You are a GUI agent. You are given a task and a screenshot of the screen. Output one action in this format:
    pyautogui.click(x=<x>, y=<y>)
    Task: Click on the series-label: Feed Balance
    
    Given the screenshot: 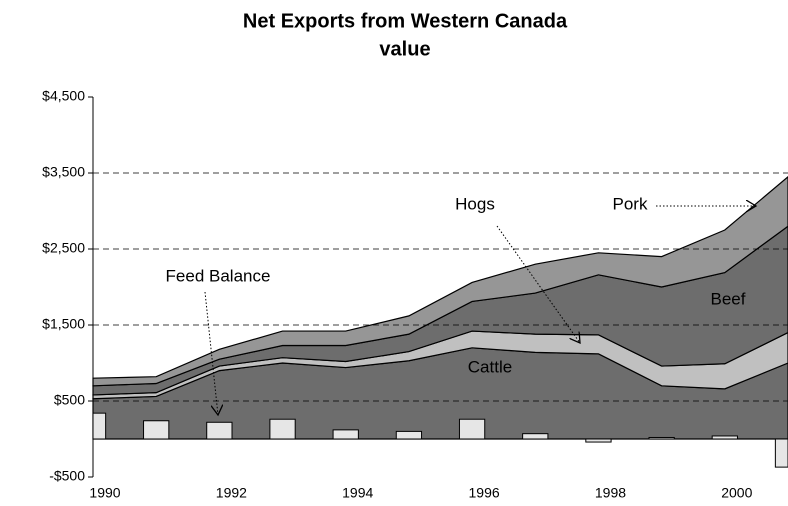 What is the action you would take?
    pyautogui.click(x=218, y=275)
    